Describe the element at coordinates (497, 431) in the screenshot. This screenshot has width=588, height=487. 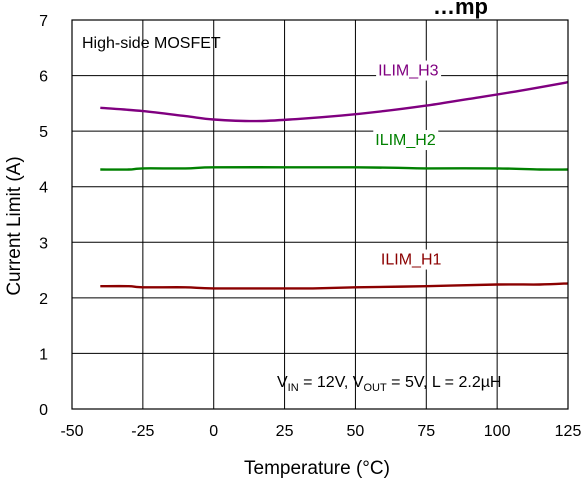
I see `x-tick-label: 100` at that location.